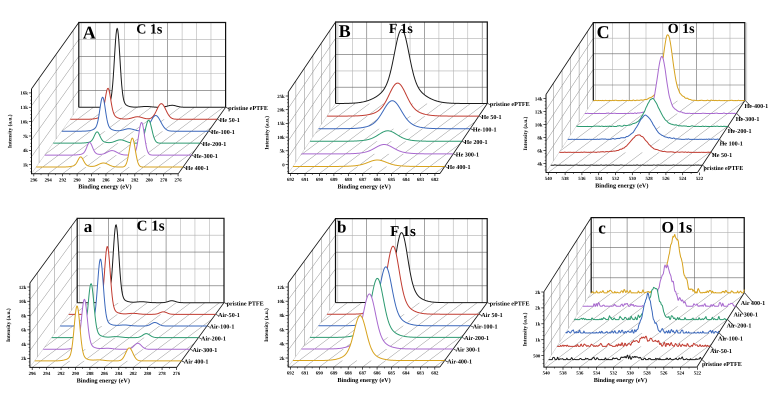  What do you see at coordinates (349, 180) in the screenshot?
I see `svg-text: 688` at bounding box center [349, 180].